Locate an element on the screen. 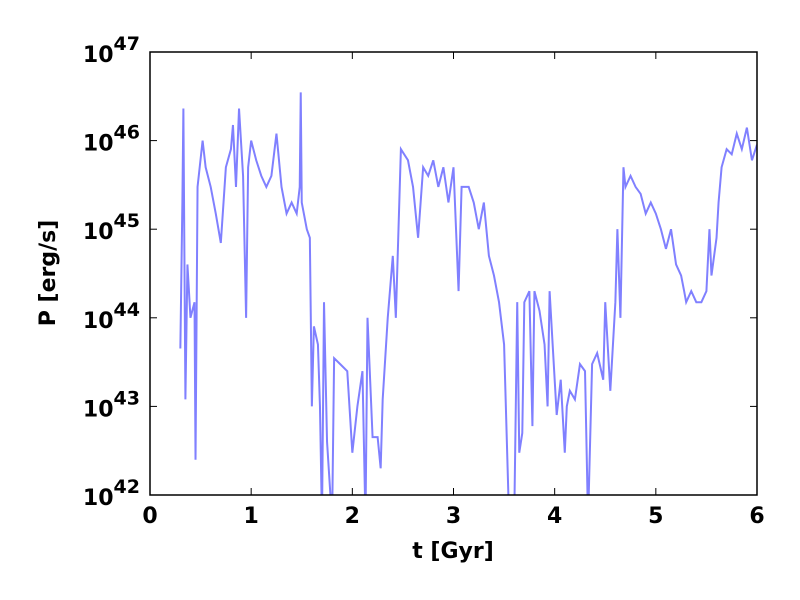 The height and width of the screenshot is (600, 800). y-axis-label: P [erg/s] is located at coordinates (48, 273).